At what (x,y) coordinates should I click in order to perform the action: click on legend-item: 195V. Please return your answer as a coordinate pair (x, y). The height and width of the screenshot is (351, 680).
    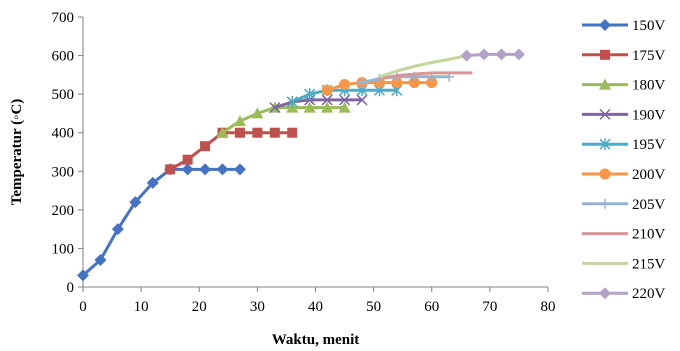
    Looking at the image, I should click on (624, 145).